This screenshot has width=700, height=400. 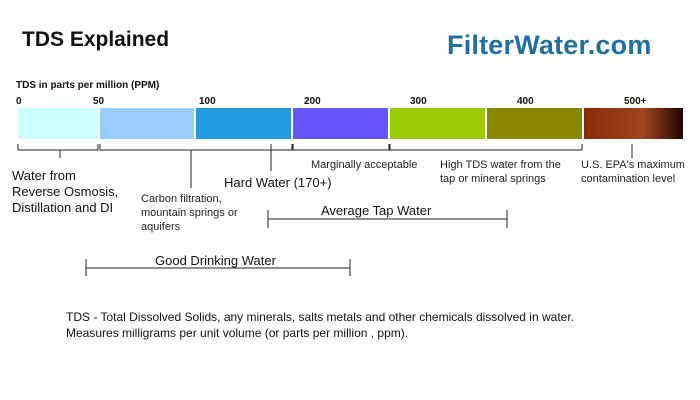 I want to click on label-marginal: Marginally acceptable, so click(x=364, y=165).